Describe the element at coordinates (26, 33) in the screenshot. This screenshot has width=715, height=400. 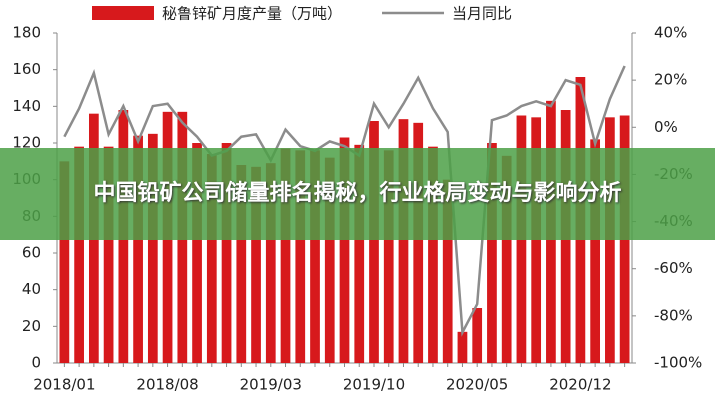
I see `y-tick-label: 180` at that location.